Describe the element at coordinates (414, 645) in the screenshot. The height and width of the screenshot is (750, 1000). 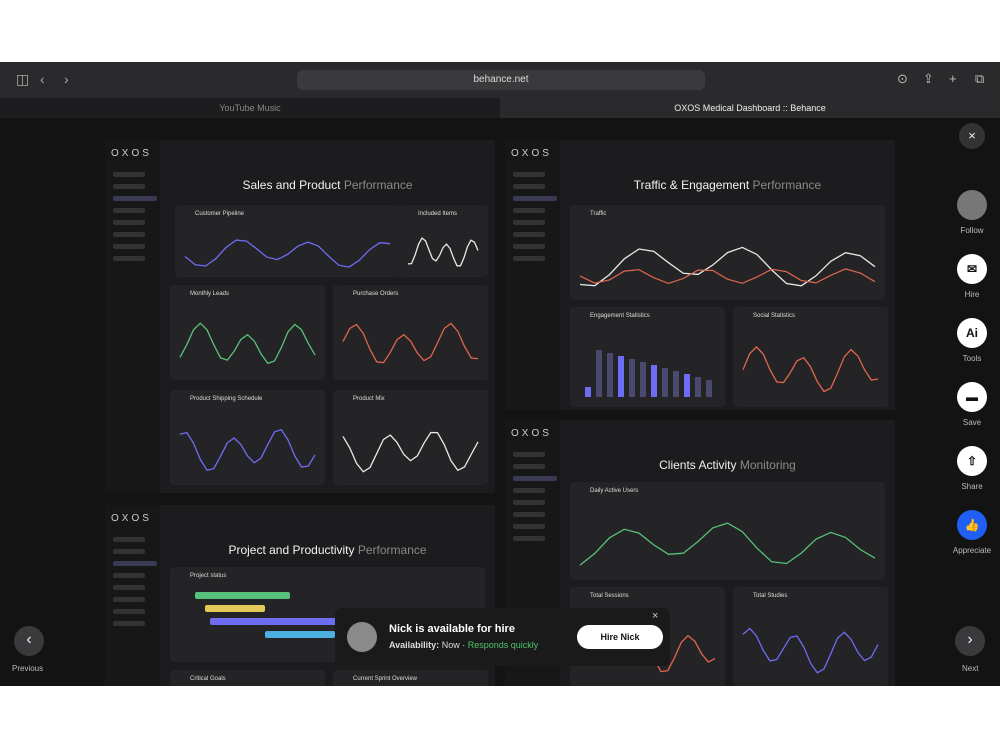
I see `availability-label: Availability:` at that location.